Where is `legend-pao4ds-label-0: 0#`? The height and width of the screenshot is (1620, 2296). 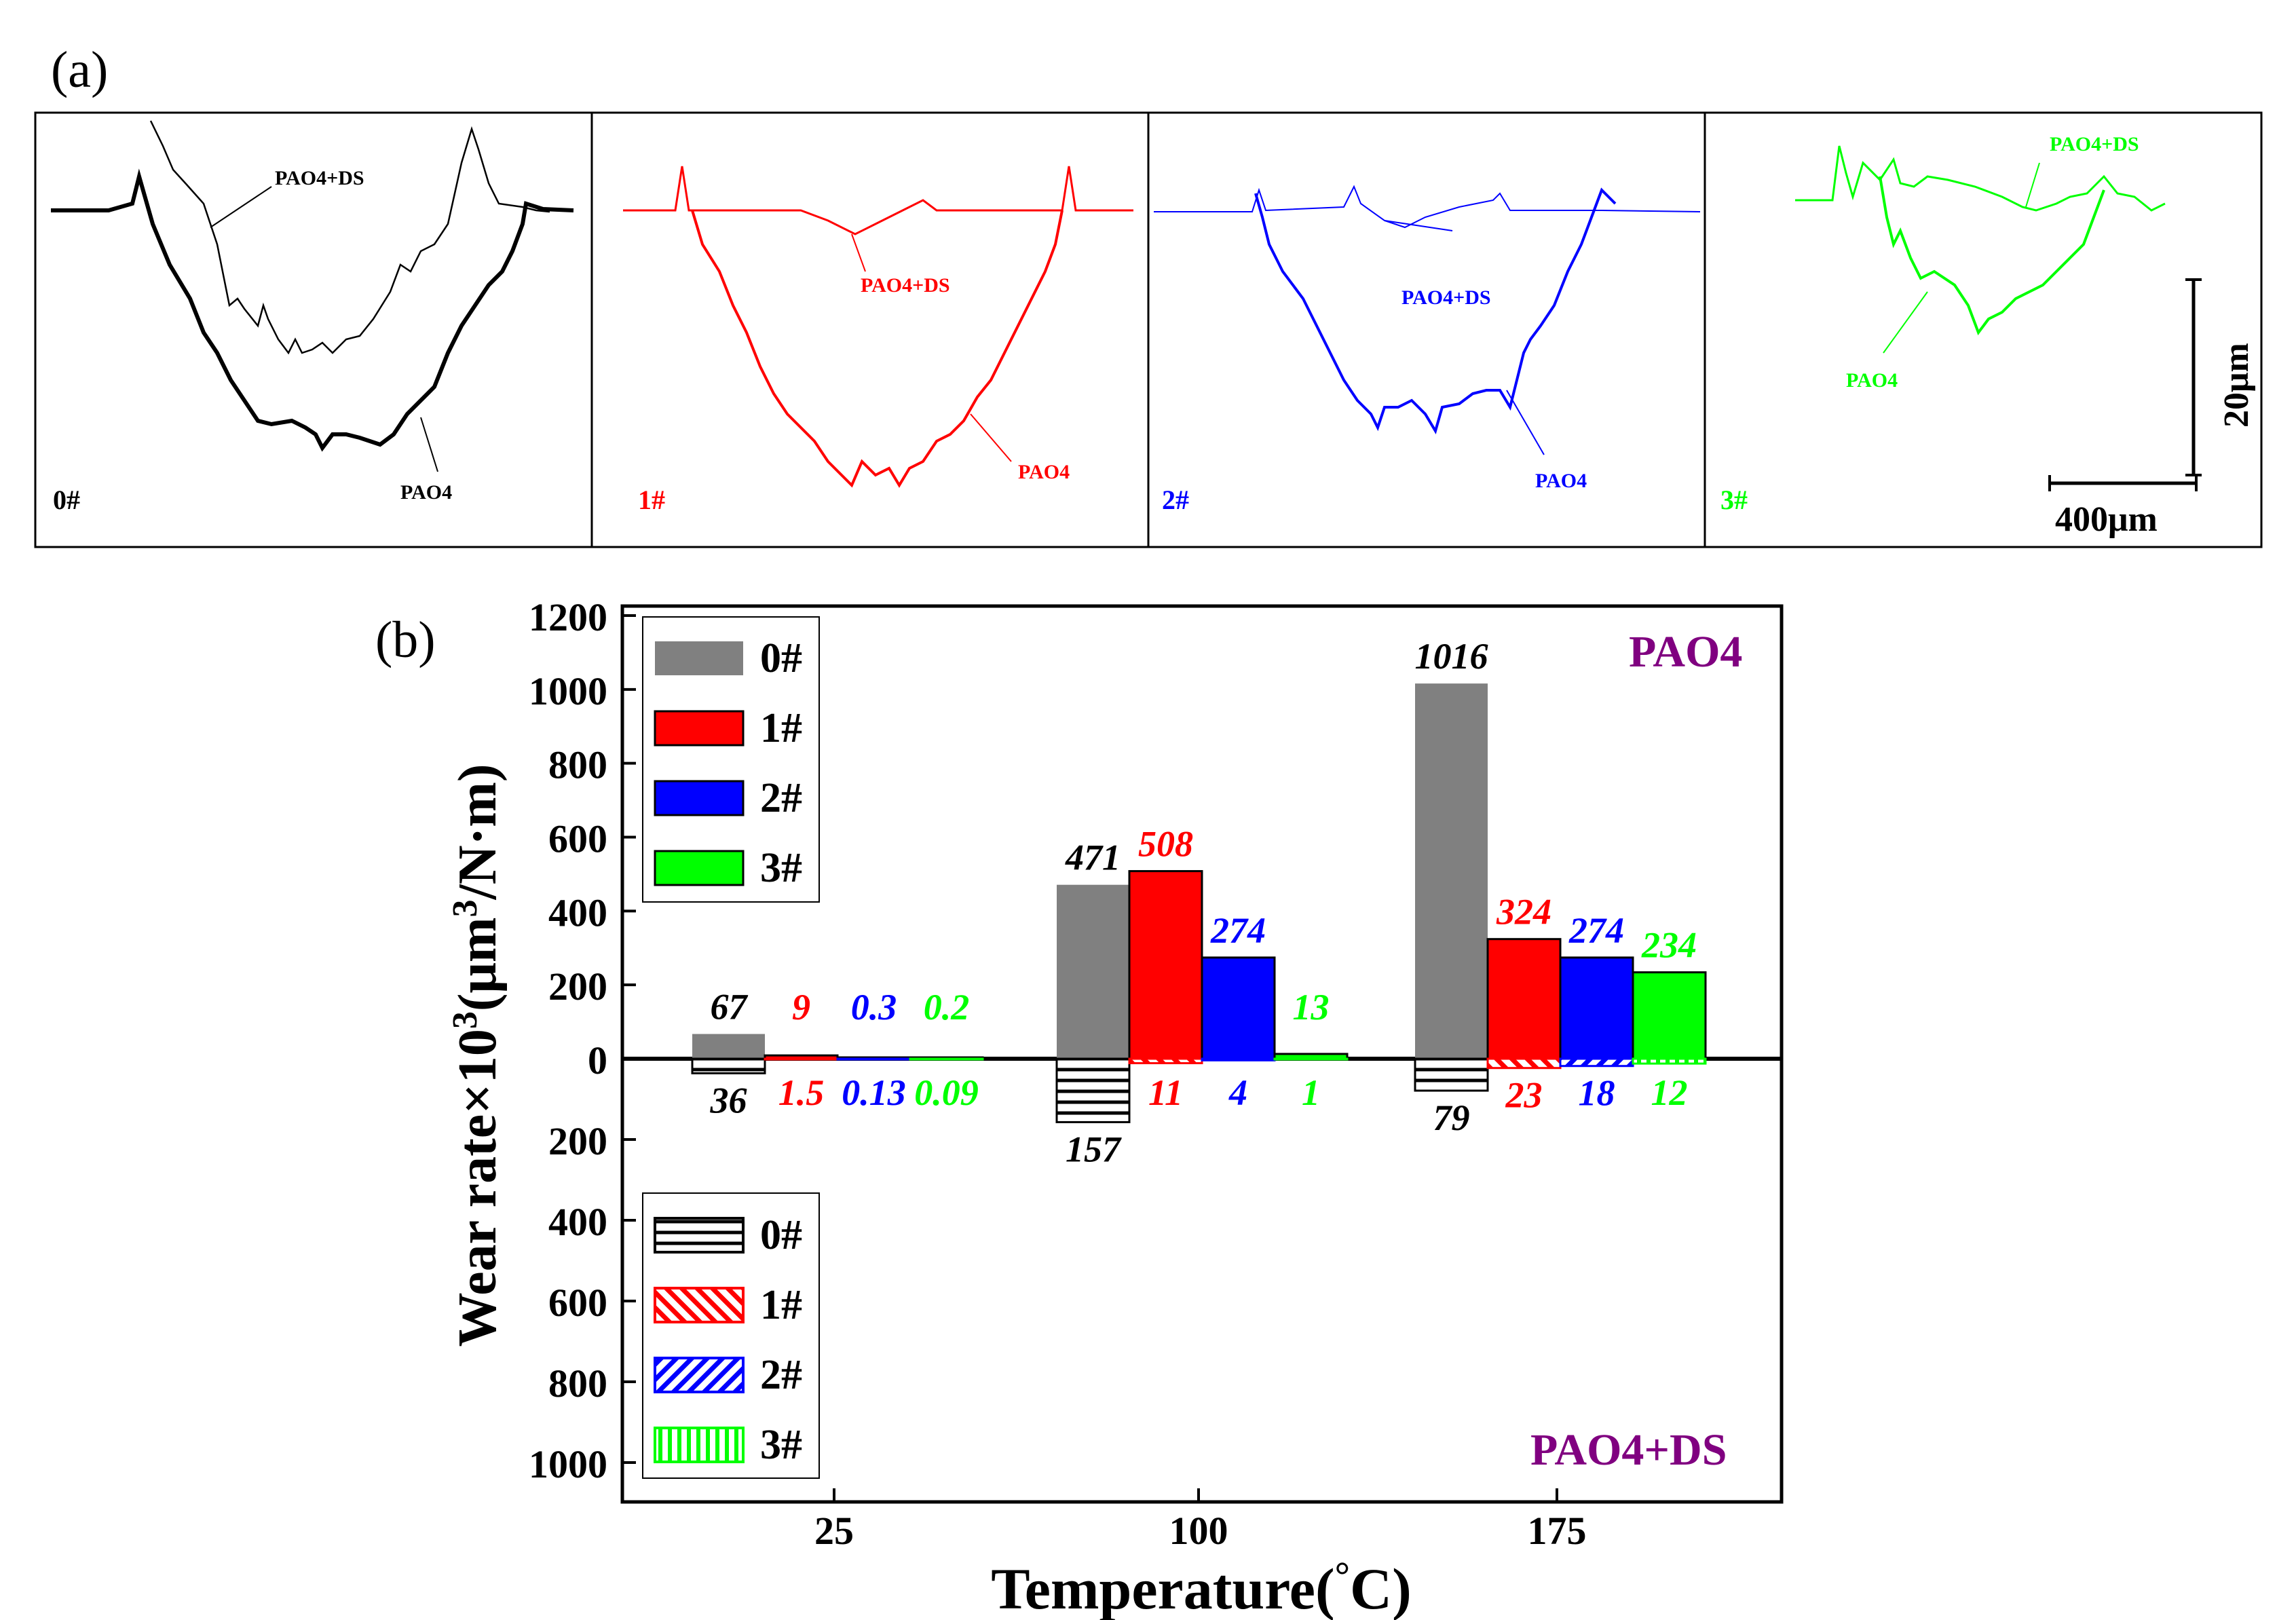 legend-pao4ds-label-0: 0# is located at coordinates (781, 1235).